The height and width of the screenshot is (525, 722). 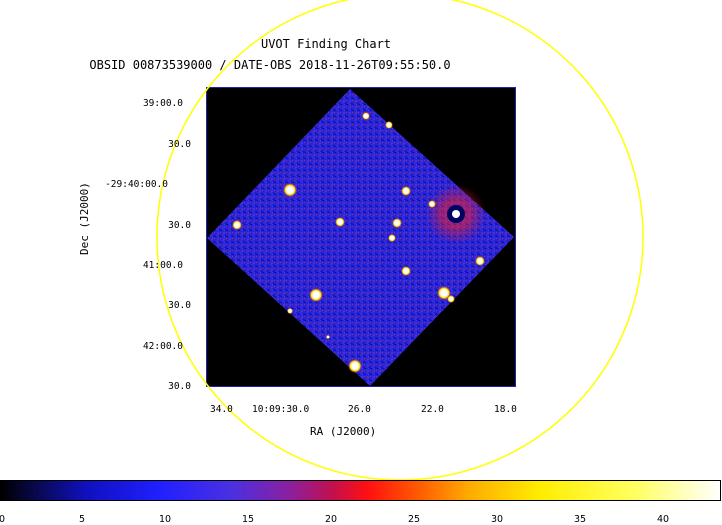 What do you see at coordinates (663, 519) in the screenshot?
I see `colorbar-tick: 40` at bounding box center [663, 519].